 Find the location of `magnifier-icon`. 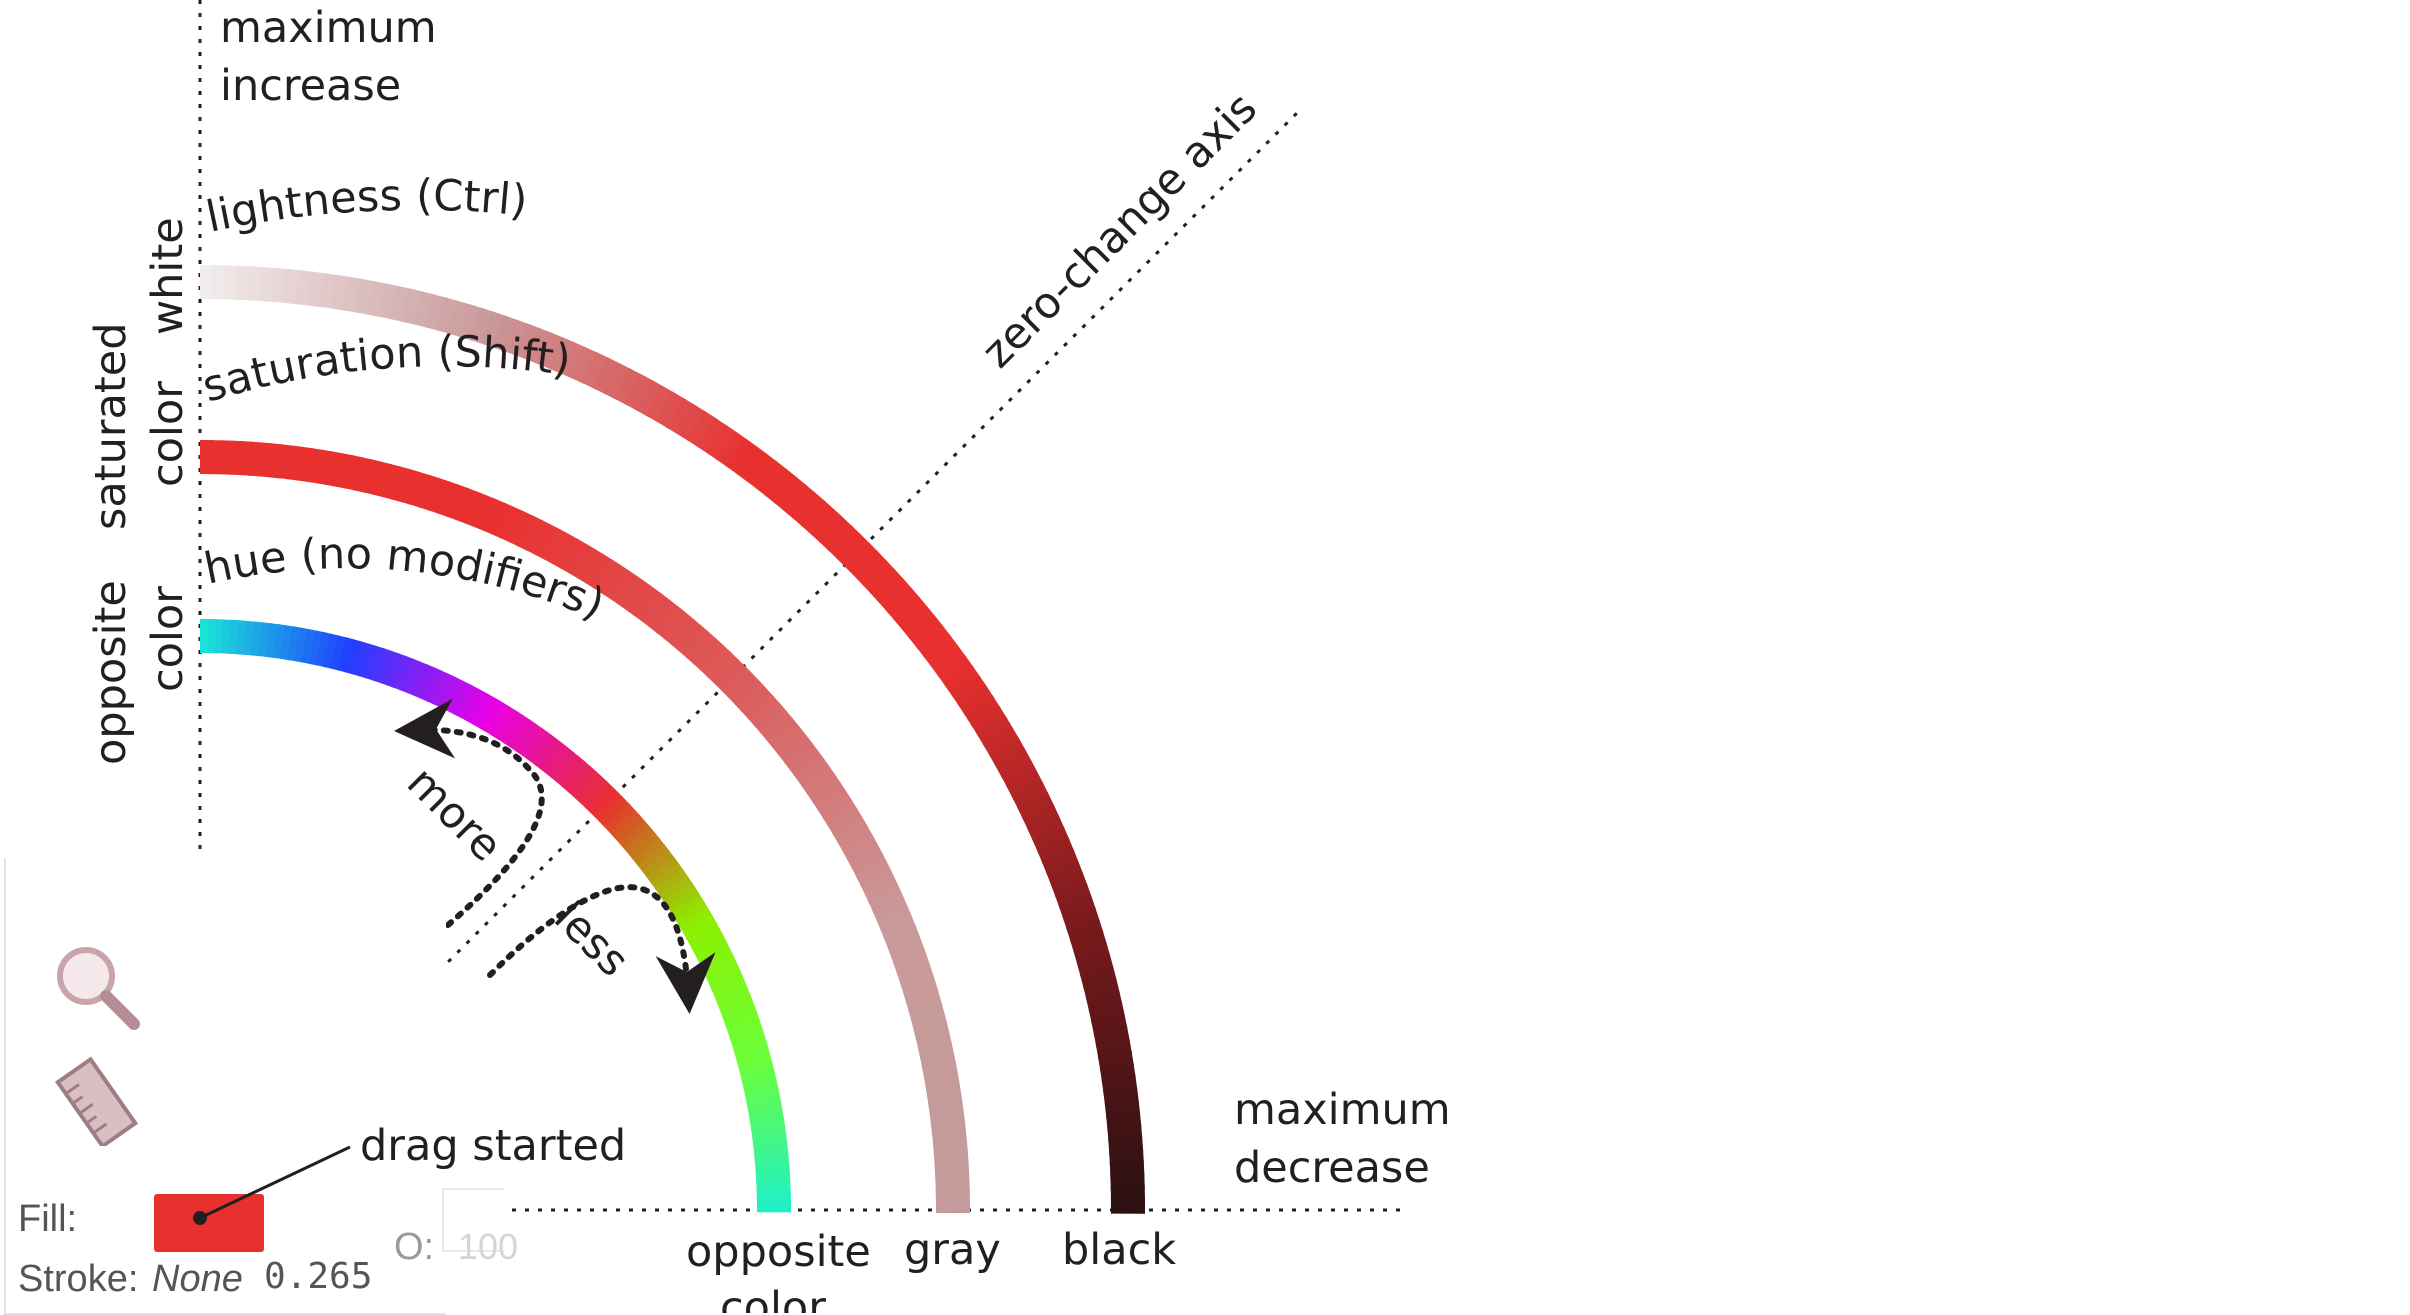

magnifier-icon is located at coordinates (96, 986).